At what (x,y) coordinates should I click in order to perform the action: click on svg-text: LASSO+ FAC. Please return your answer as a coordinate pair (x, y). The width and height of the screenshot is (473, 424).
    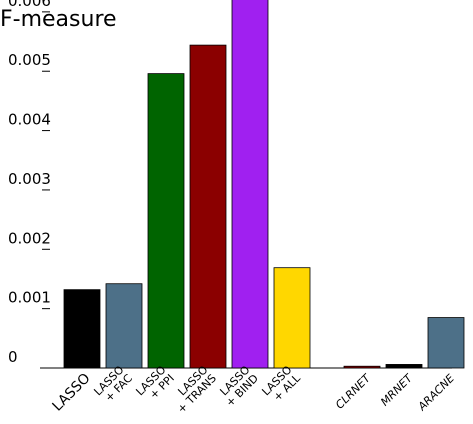
    Looking at the image, I should click on (113, 385).